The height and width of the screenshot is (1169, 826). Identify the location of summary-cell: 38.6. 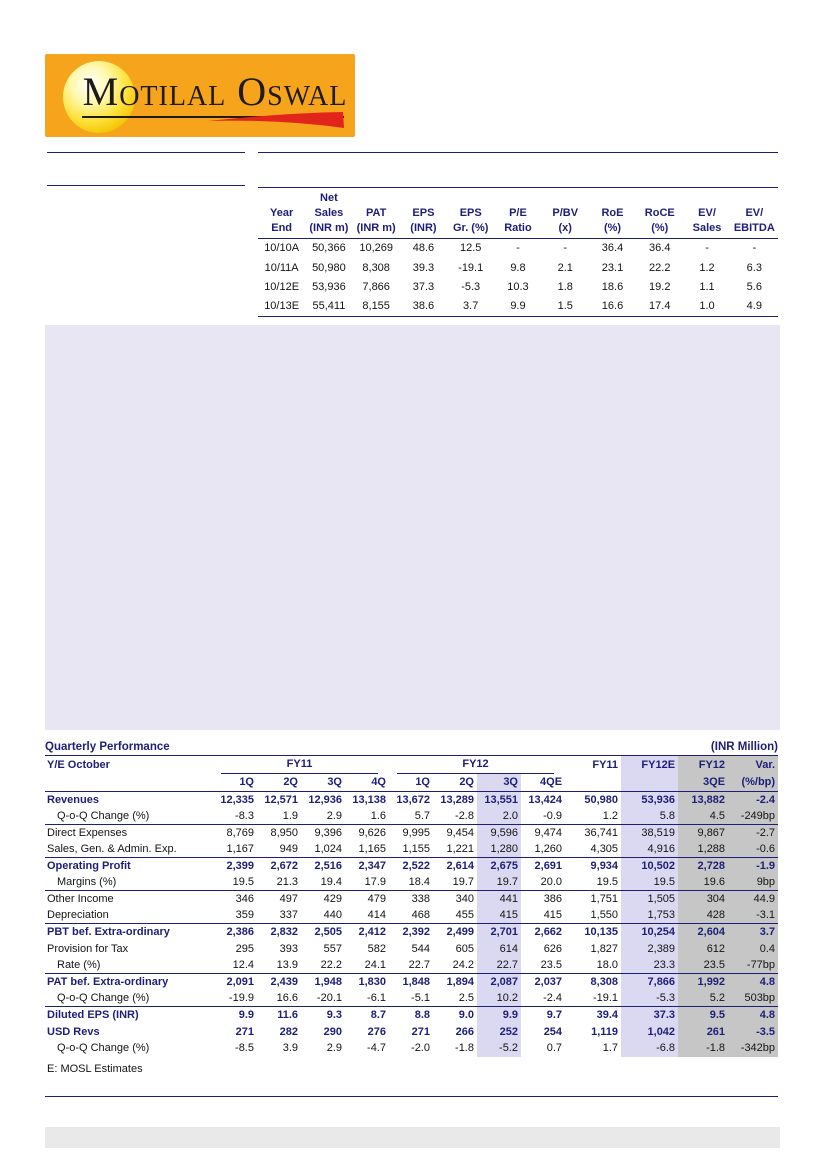
(423, 306).